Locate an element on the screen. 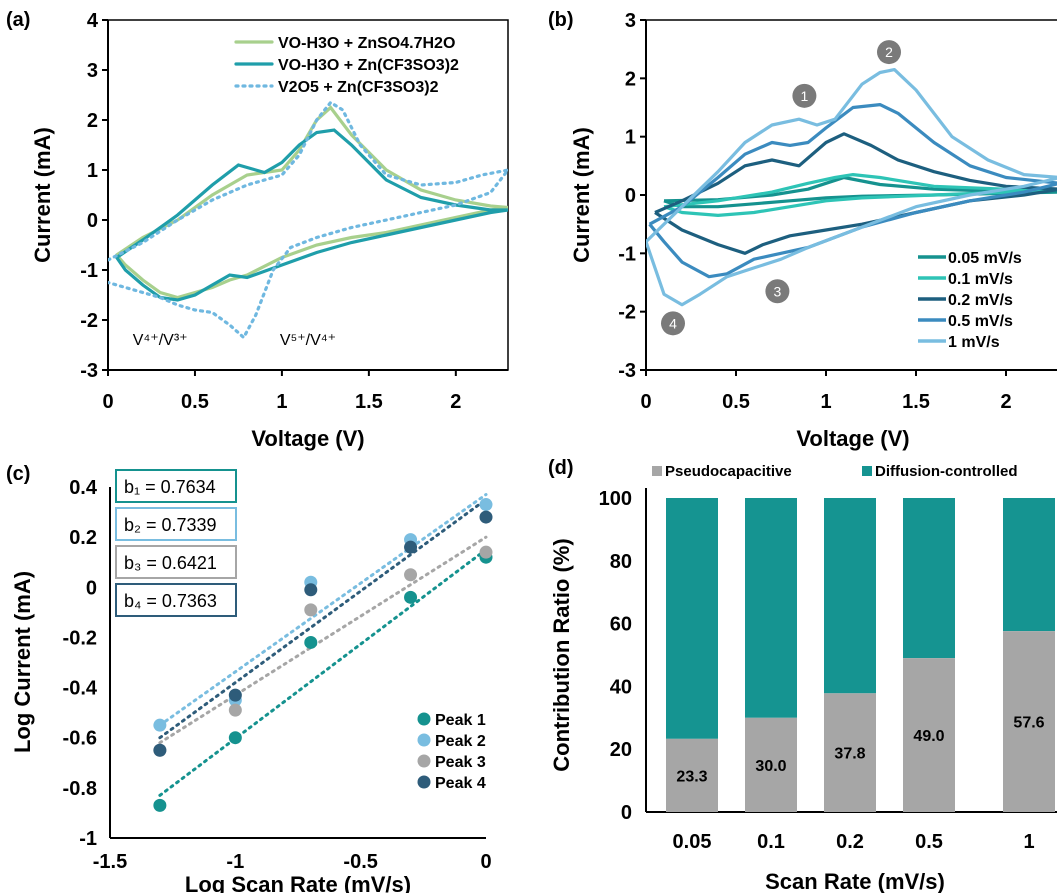 The height and width of the screenshot is (893, 1057). legend-label: 1 mV/s is located at coordinates (974, 342).